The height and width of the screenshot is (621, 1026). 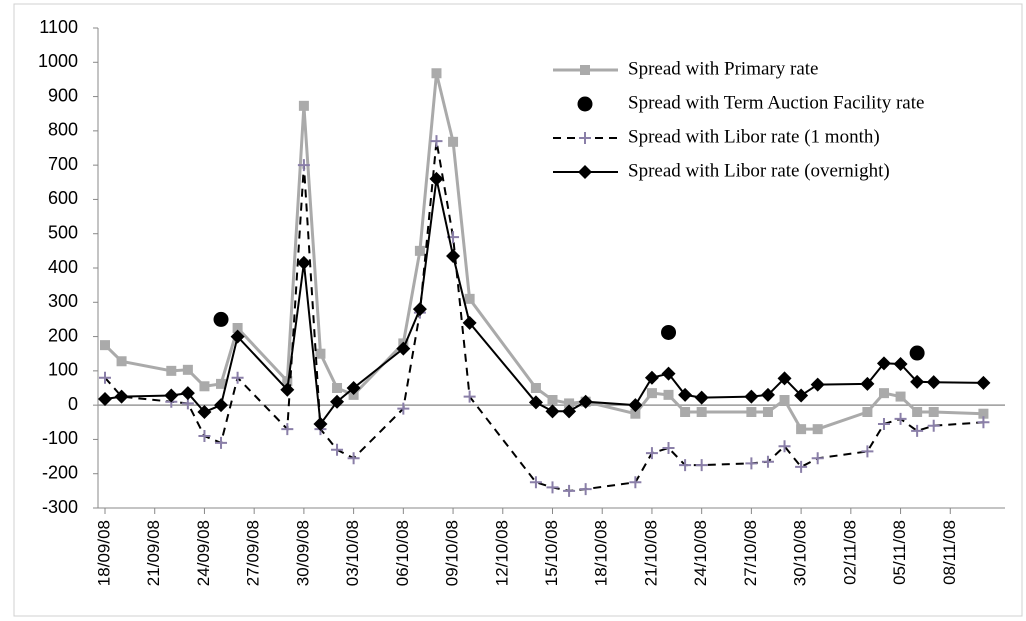 I want to click on y-tick-label: -200, so click(x=60, y=472).